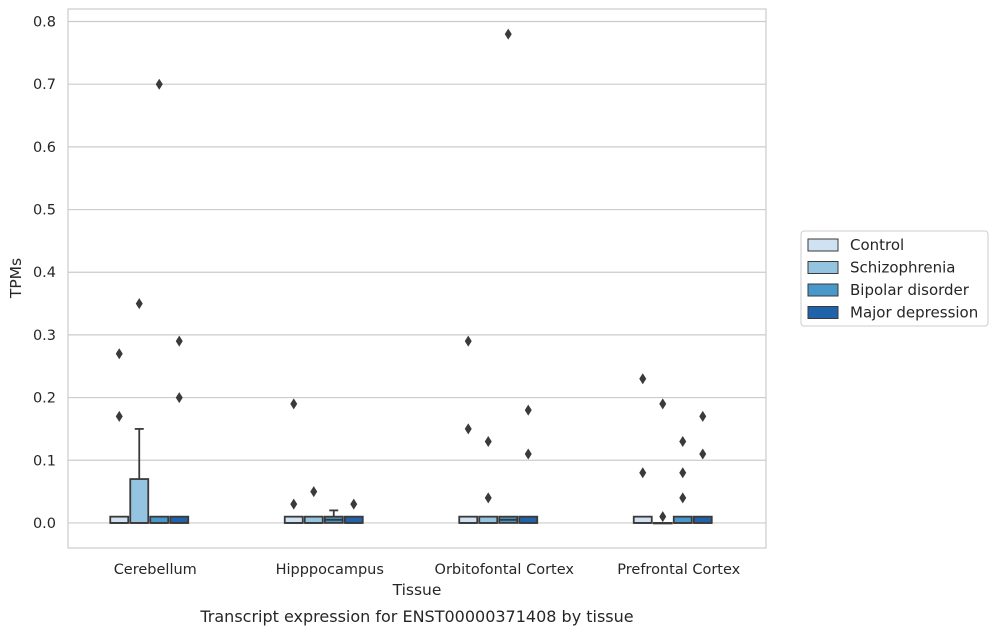  Describe the element at coordinates (910, 290) in the screenshot. I see `legend-label: Bipolar disorder` at that location.